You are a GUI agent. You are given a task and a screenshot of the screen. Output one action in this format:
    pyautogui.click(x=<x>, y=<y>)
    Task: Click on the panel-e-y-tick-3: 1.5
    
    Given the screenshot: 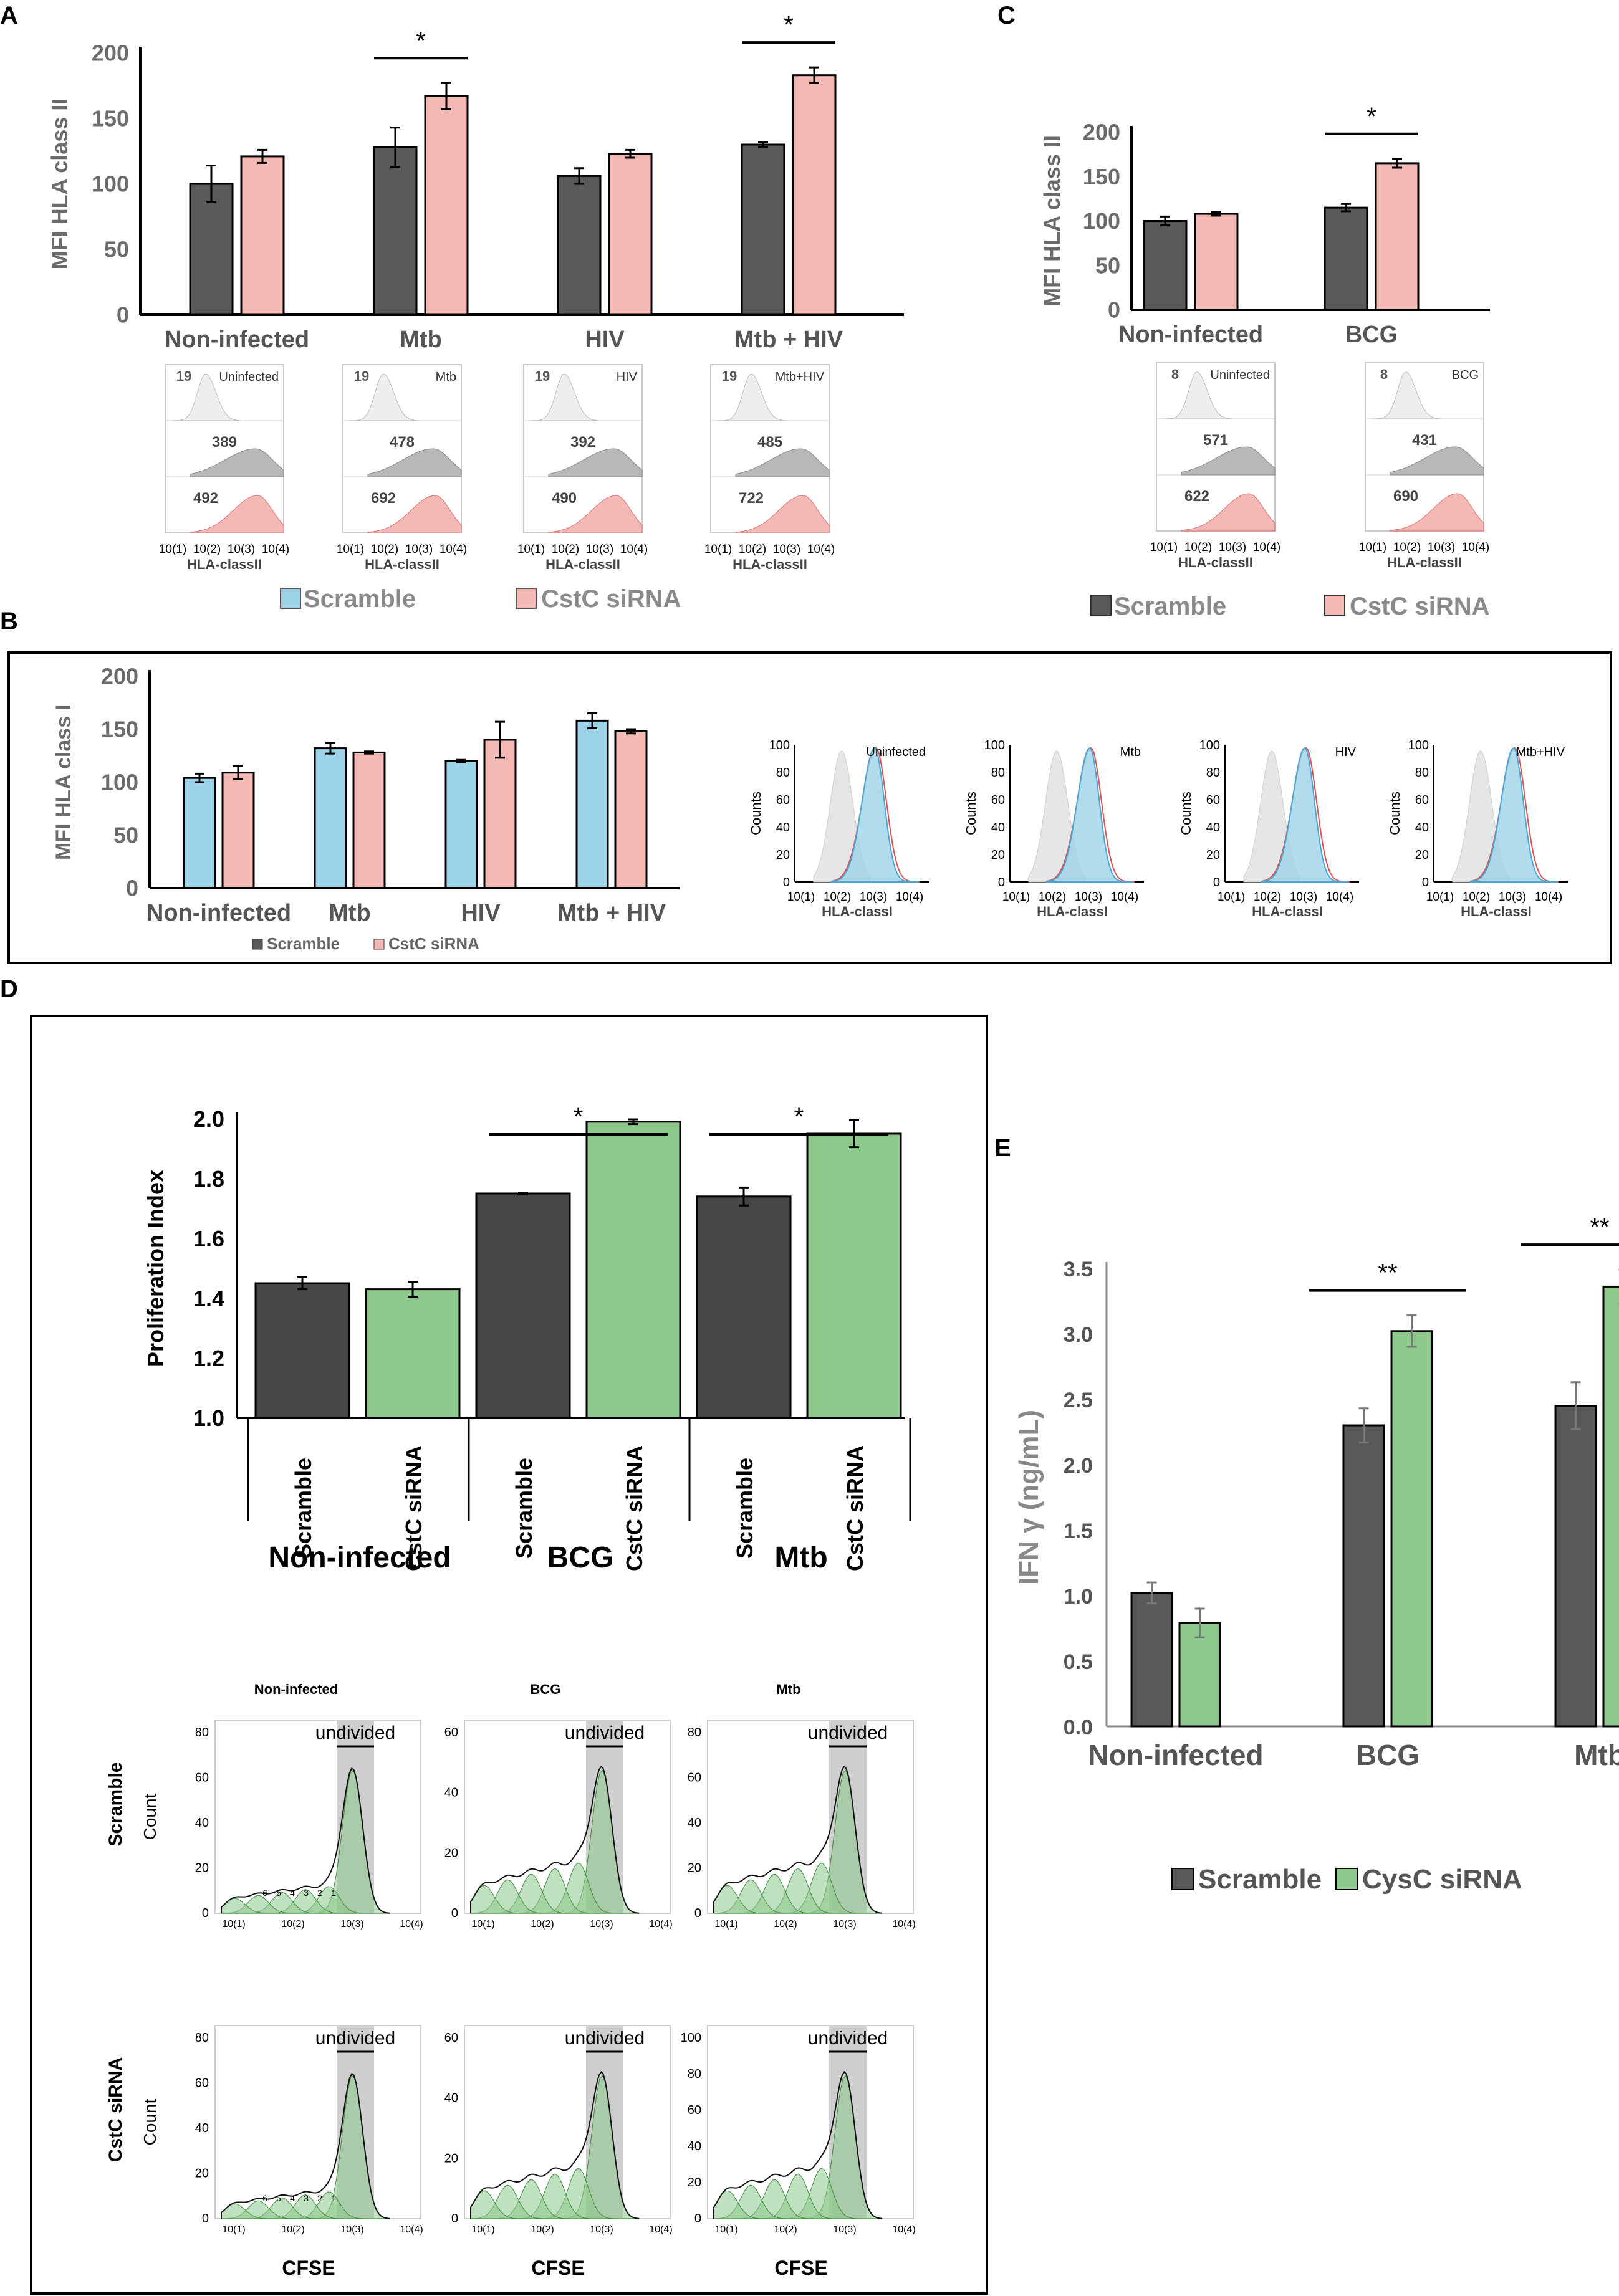 What is the action you would take?
    pyautogui.click(x=1078, y=1531)
    